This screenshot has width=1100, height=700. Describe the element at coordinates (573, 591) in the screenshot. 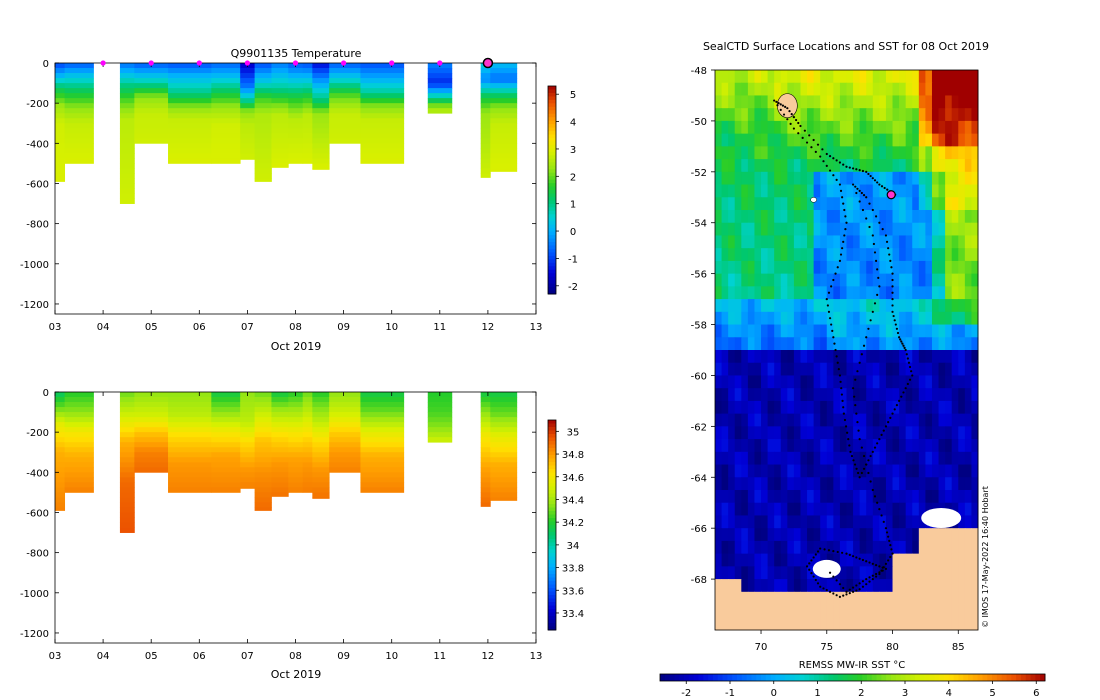

I see `colorbar-tick-label: 33.6` at that location.